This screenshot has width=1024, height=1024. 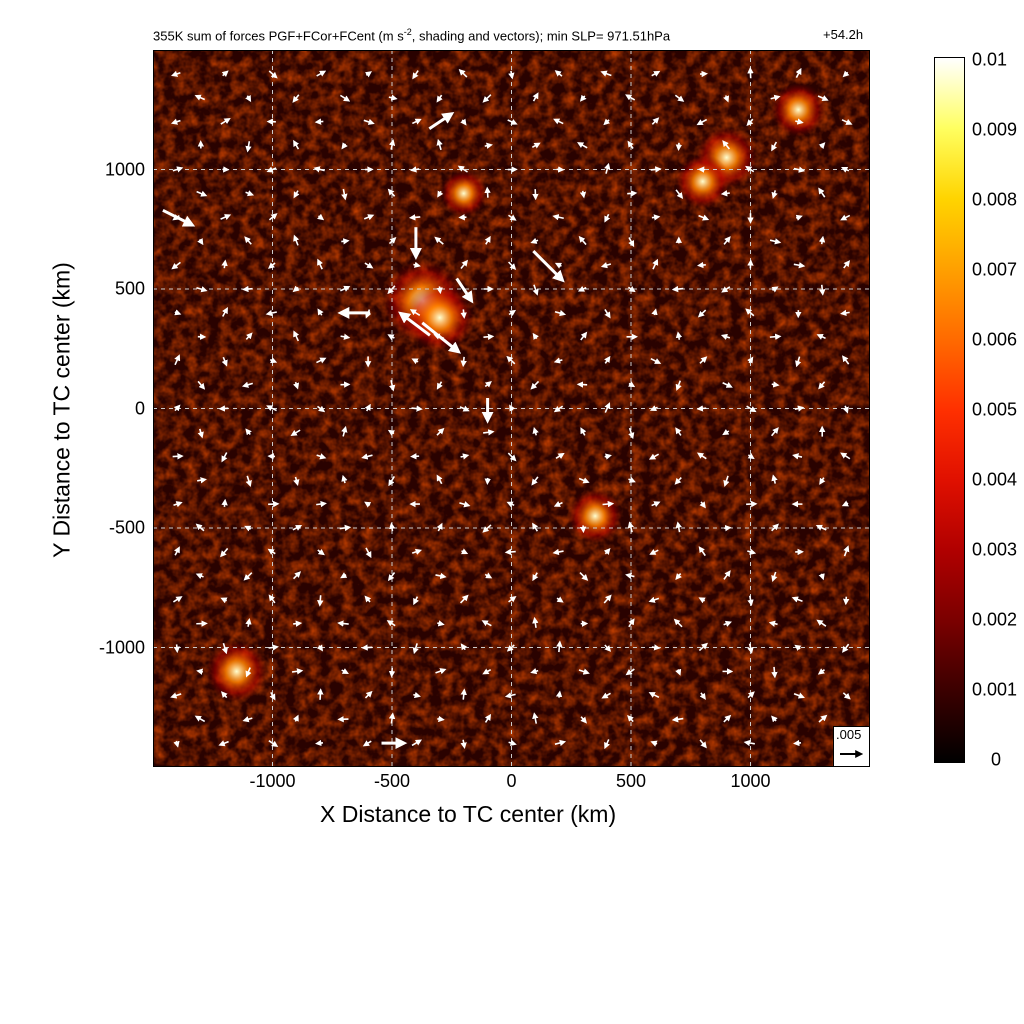 What do you see at coordinates (849, 734) in the screenshot?
I see `reference-vector-label: .005` at bounding box center [849, 734].